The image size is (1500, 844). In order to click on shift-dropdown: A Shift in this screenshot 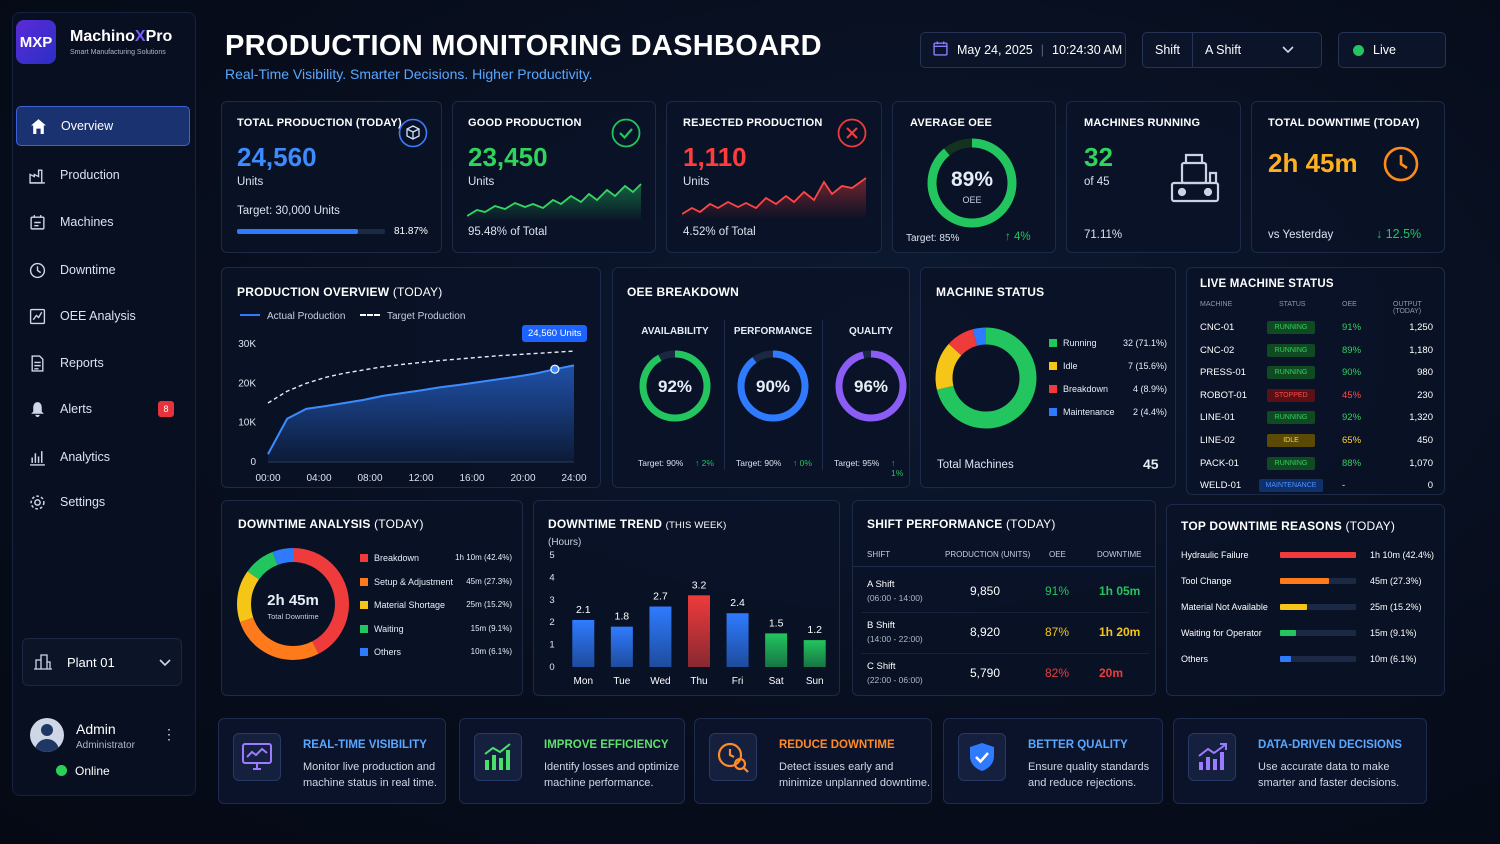, I will do `click(1249, 50)`.